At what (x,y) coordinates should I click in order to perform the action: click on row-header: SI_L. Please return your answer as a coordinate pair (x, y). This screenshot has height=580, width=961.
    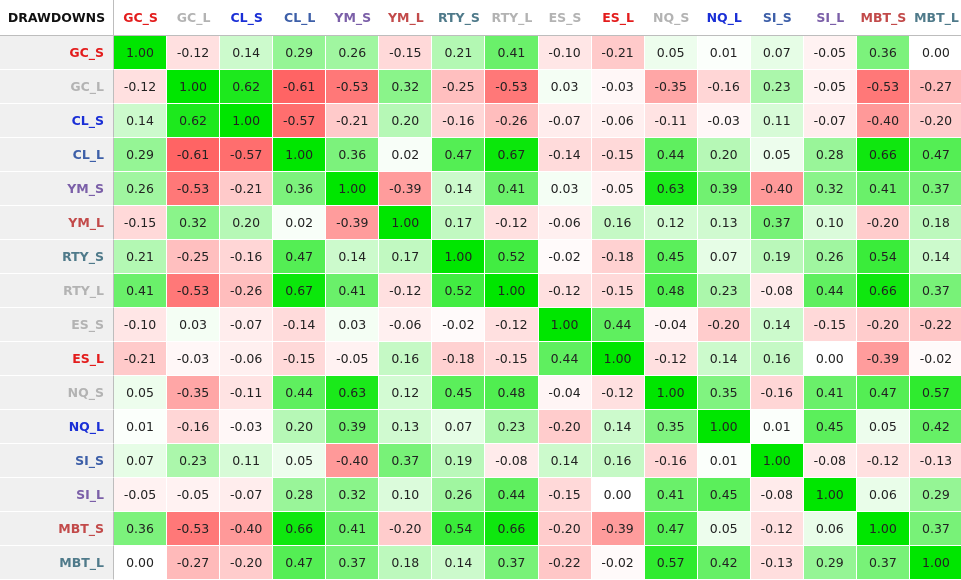
    Looking at the image, I should click on (57, 495).